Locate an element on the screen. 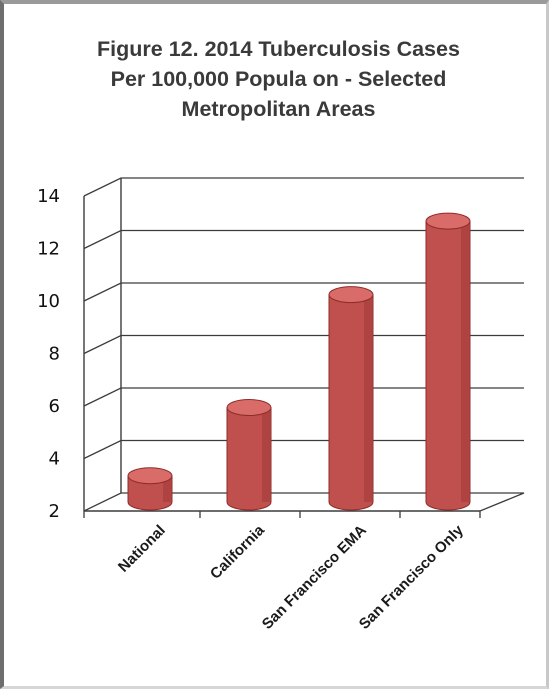  y-tick-label: 4 is located at coordinates (54, 459).